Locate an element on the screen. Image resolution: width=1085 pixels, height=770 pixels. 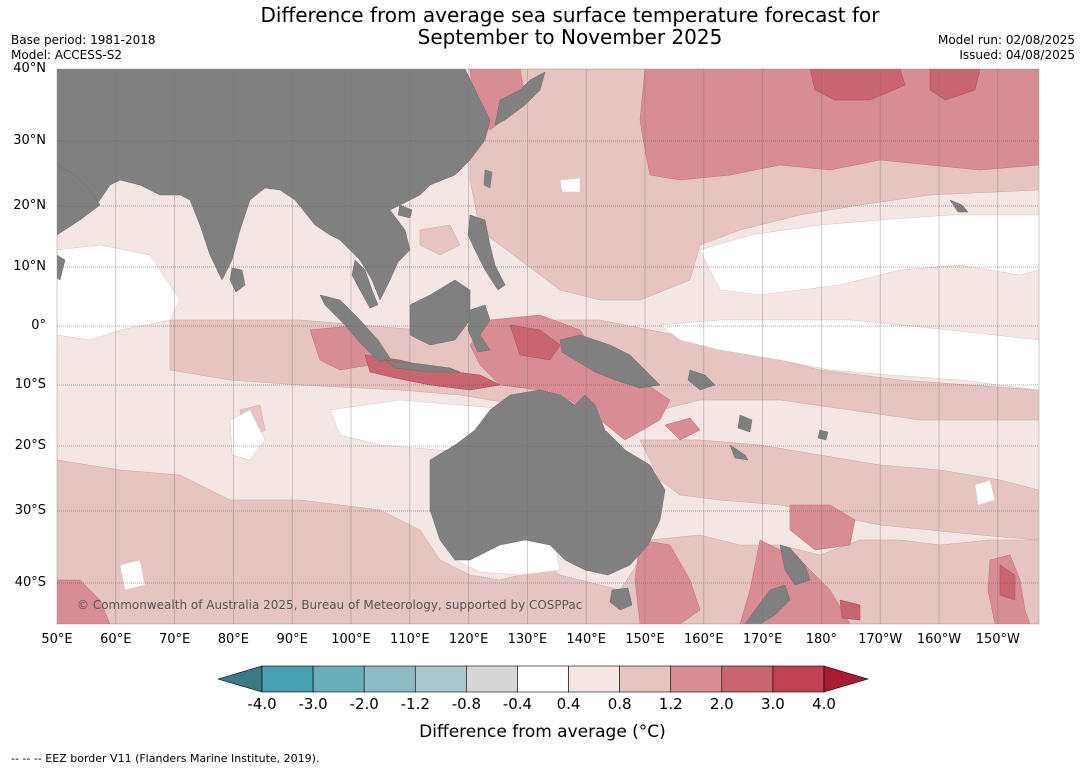
longitude-label: 130°E is located at coordinates (527, 639).